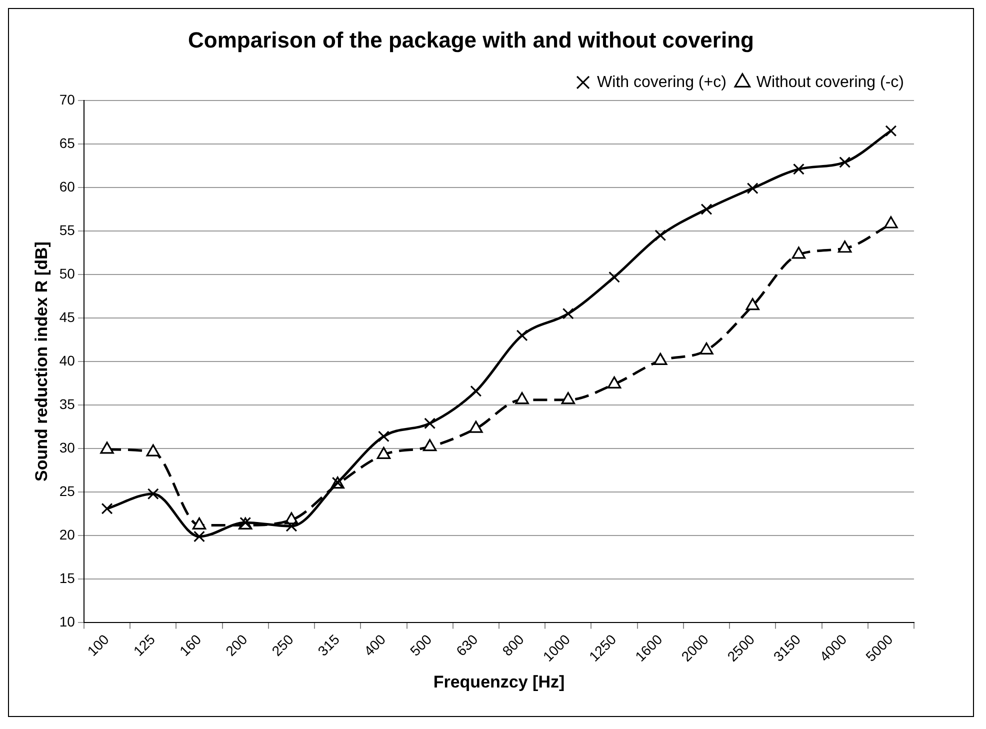 The height and width of the screenshot is (729, 986). Describe the element at coordinates (67, 578) in the screenshot. I see `y-tick-label: 15` at that location.